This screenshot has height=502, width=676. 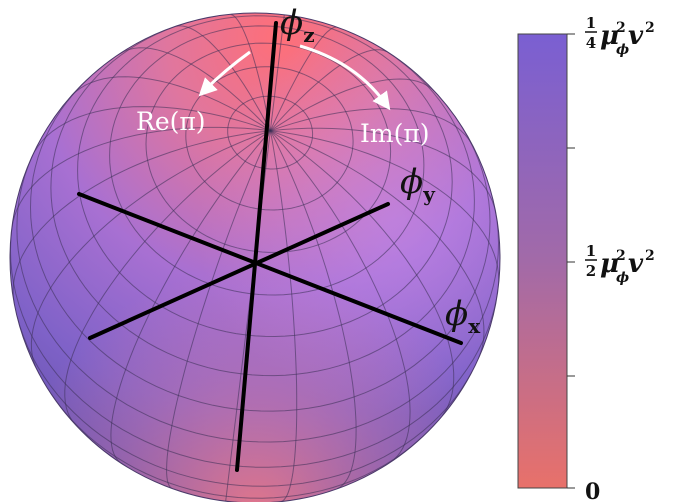 What do you see at coordinates (418, 184) in the screenshot?
I see `label-phi-y: ϕy` at bounding box center [418, 184].